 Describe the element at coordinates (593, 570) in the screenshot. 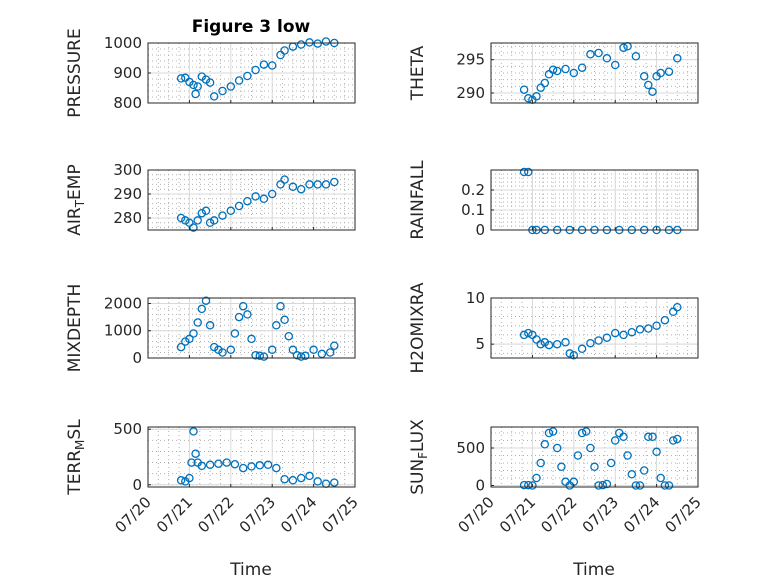

I see `x-axis-label-right: Time` at that location.